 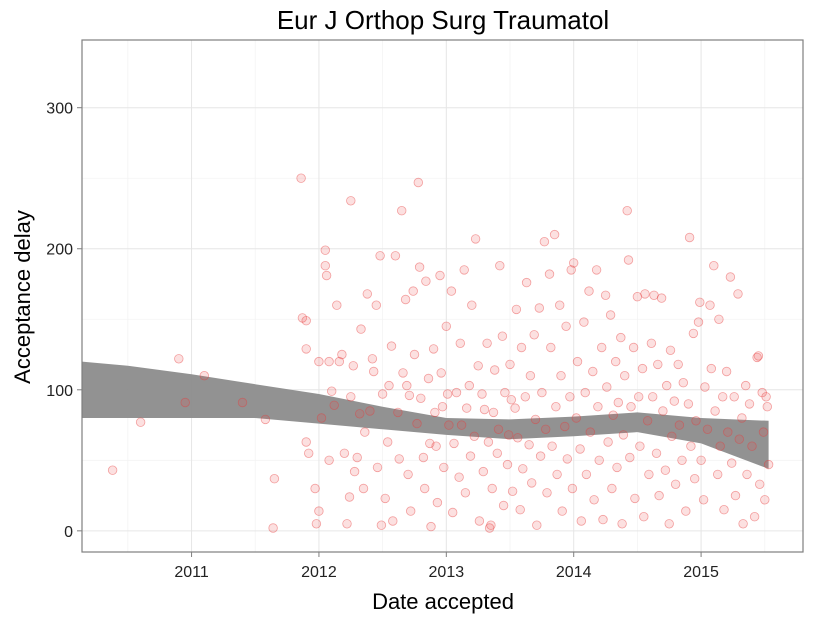 What do you see at coordinates (443, 20) in the screenshot?
I see `chart-title: Eur J Orthop Surg Traumatol` at bounding box center [443, 20].